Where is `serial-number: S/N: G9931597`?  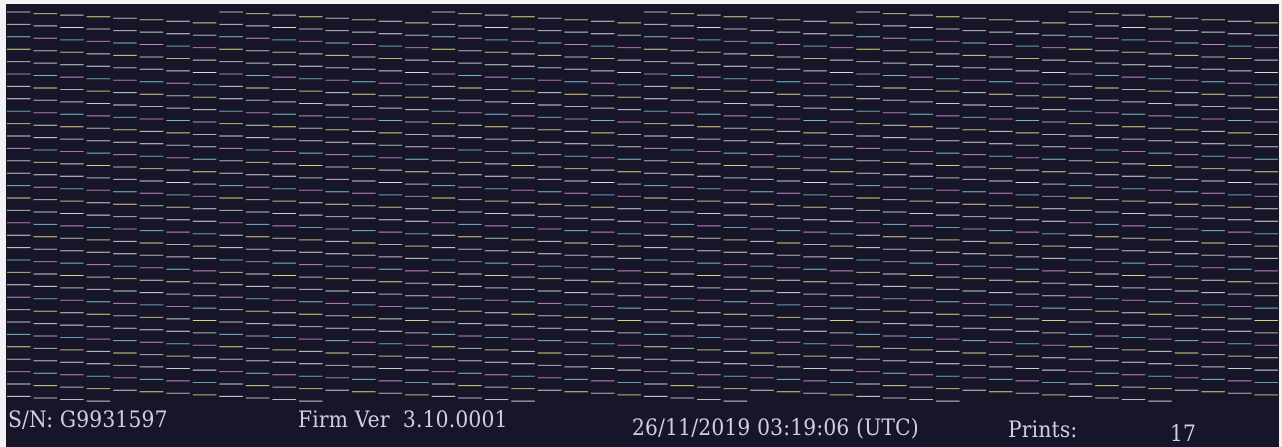
serial-number: S/N: G9931597 is located at coordinates (88, 420).